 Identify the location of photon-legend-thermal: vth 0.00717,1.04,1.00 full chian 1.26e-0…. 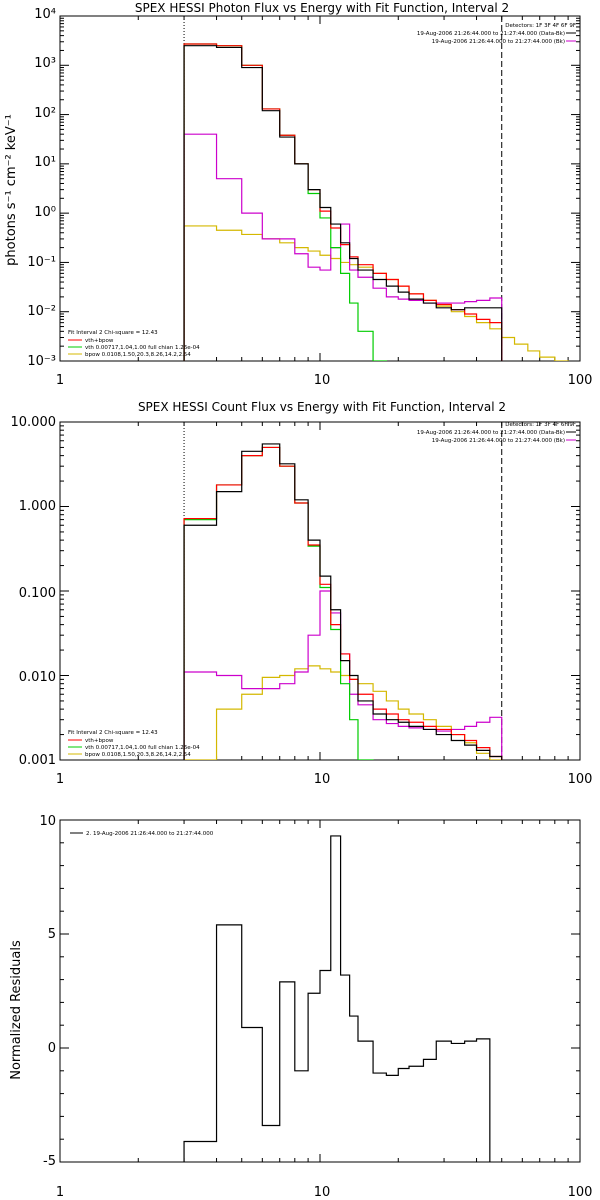
(142, 348).